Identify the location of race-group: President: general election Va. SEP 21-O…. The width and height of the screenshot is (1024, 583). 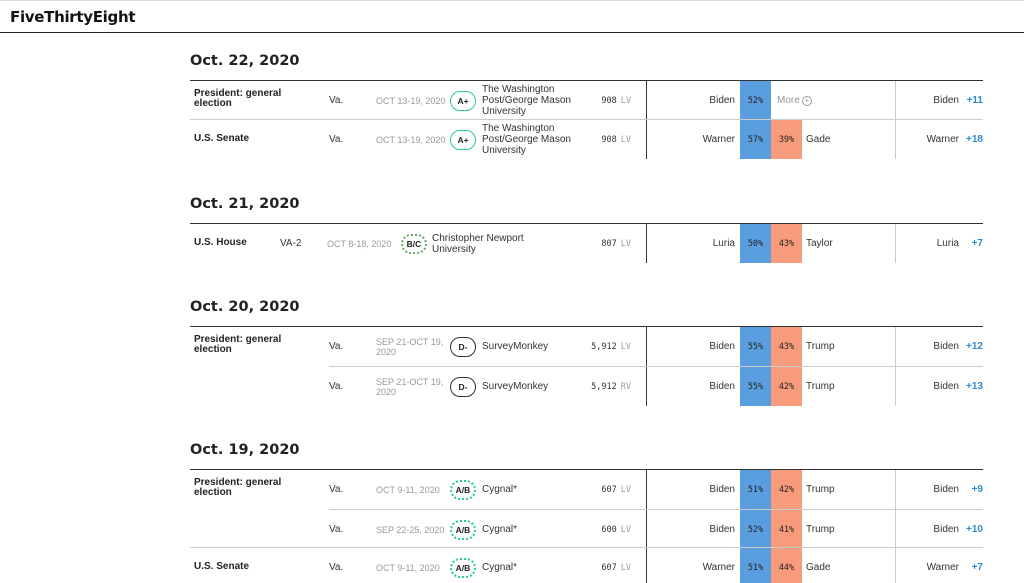
(586, 366).